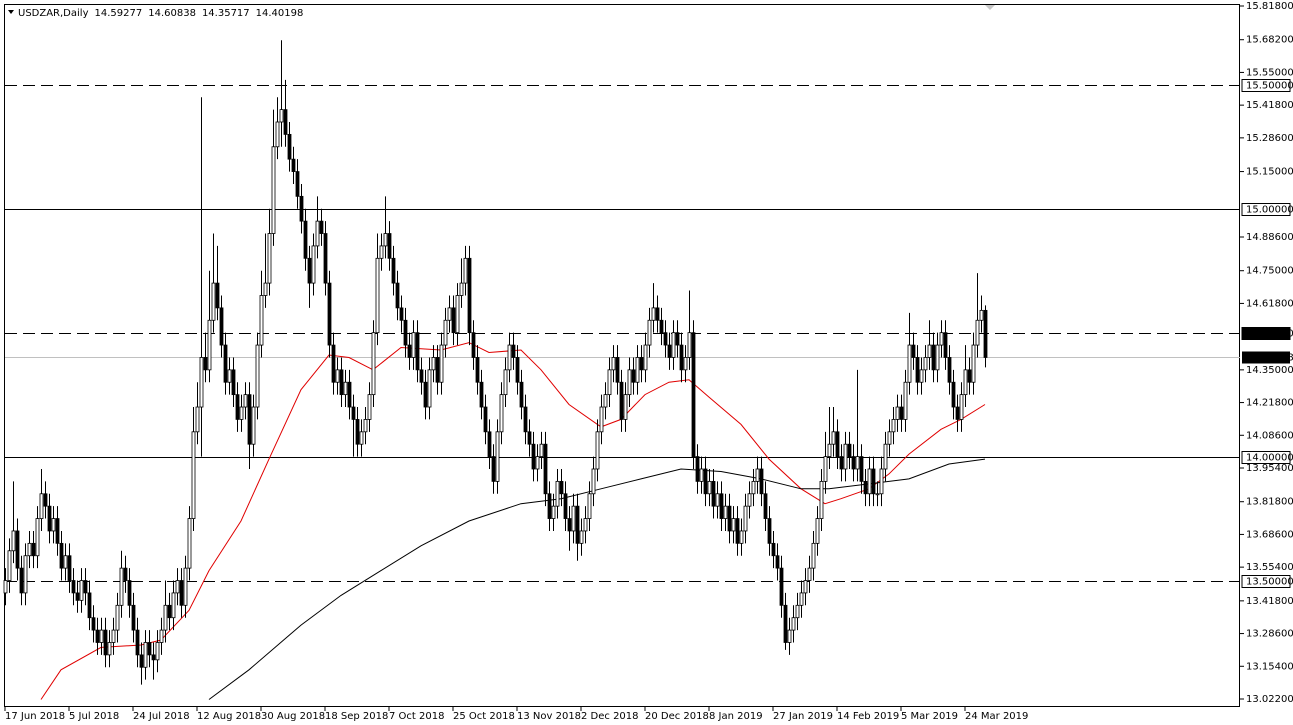 Image resolution: width=1293 pixels, height=725 pixels. I want to click on header-value: 14.40198, so click(280, 13).